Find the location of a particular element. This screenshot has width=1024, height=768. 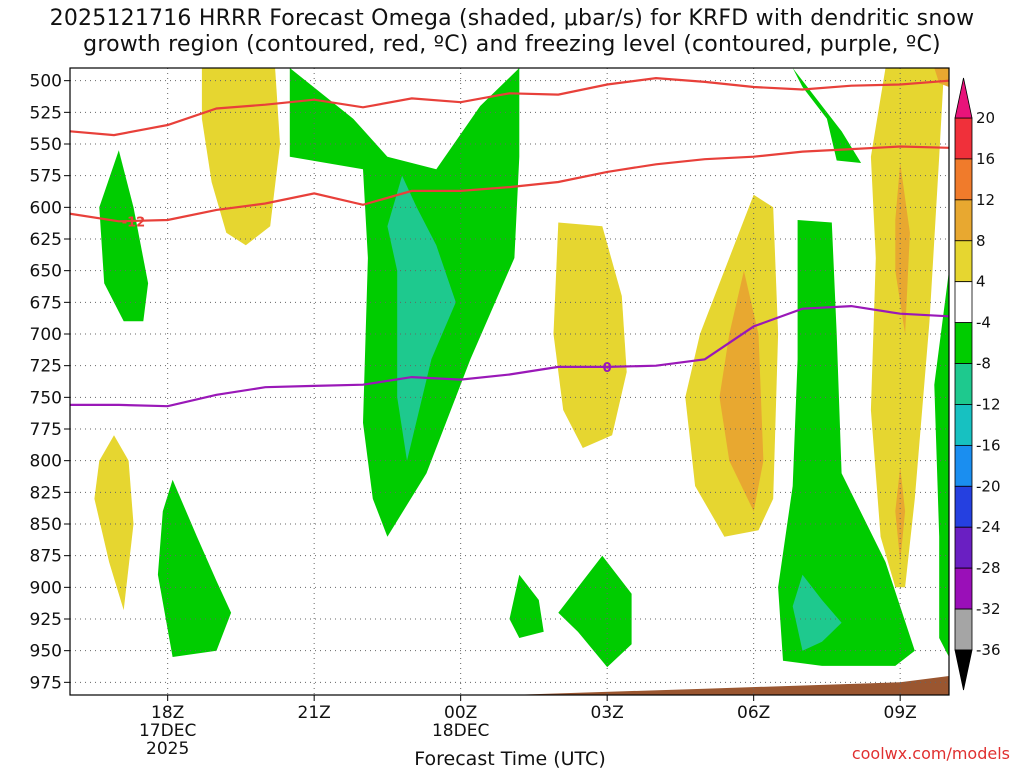

y-tick-label: 500 is located at coordinates (46, 82).